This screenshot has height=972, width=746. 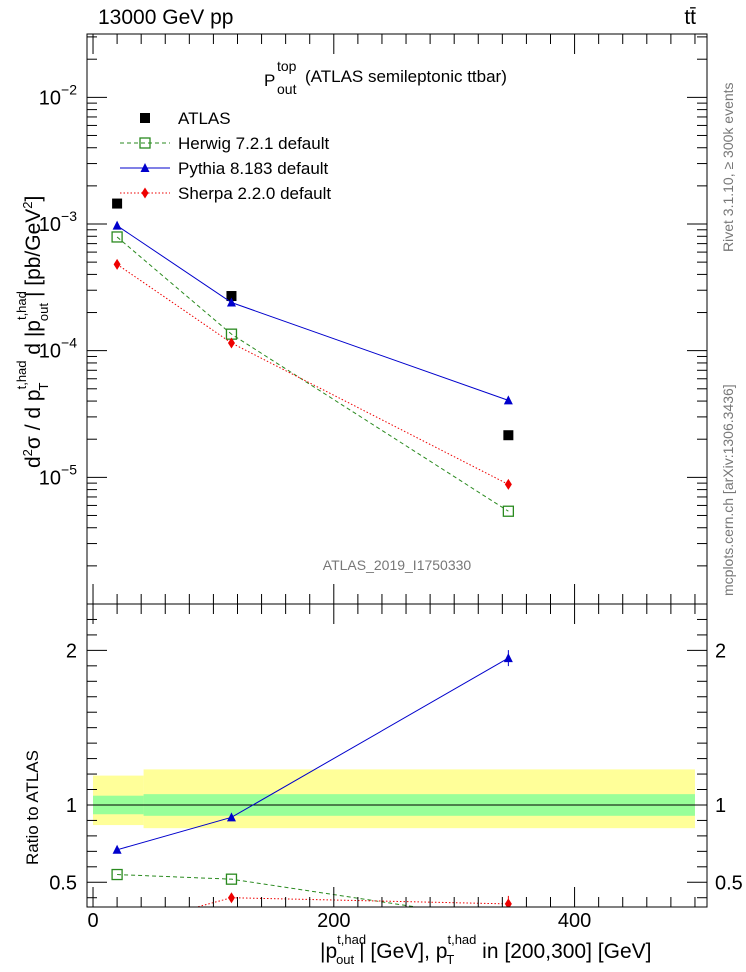 I want to click on ratio-x-tick-label: 0, so click(x=92, y=921).